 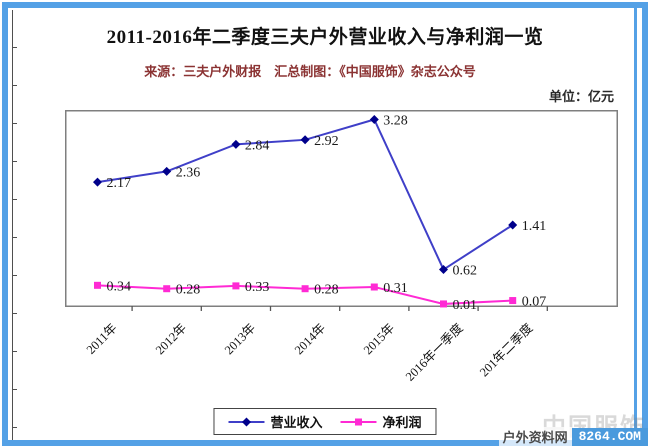 What do you see at coordinates (309, 339) in the screenshot?
I see `x-axis-label: 2014年` at bounding box center [309, 339].